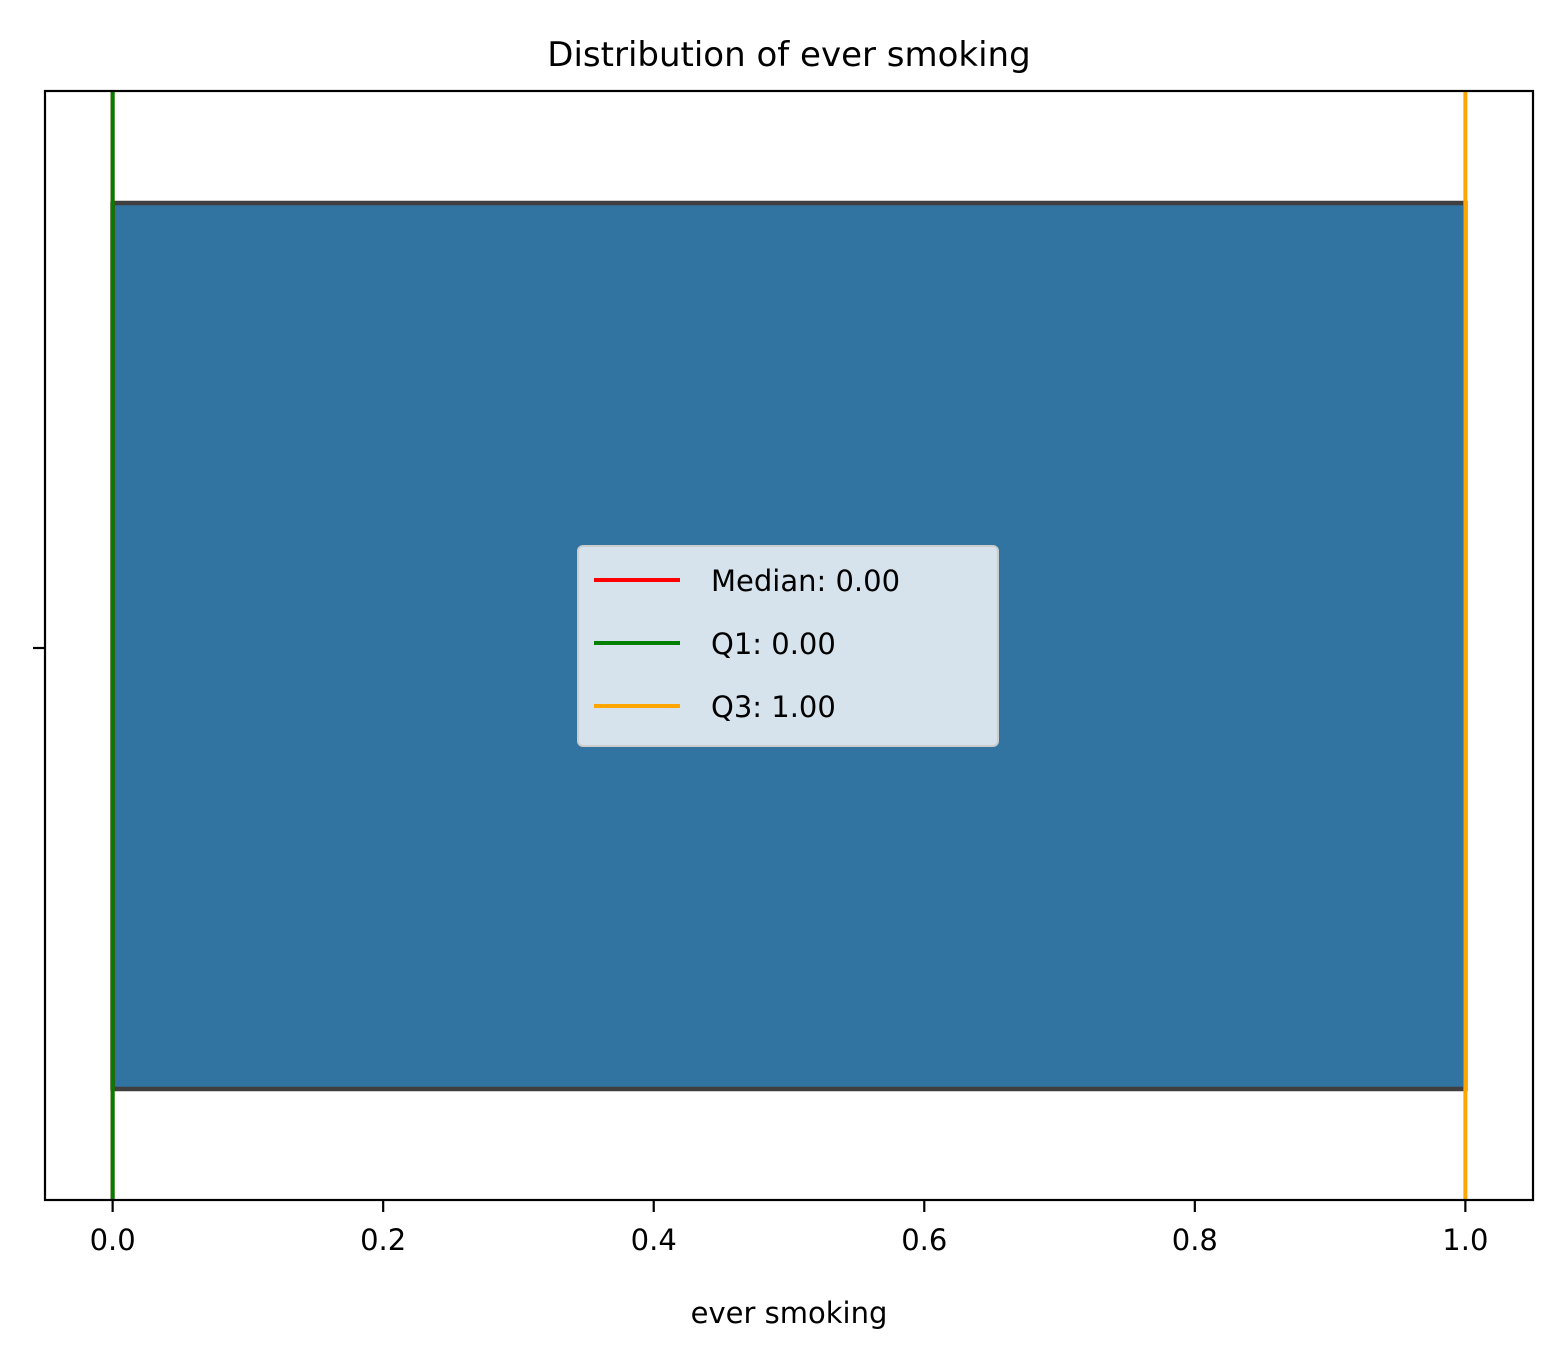 The image size is (1562, 1365). What do you see at coordinates (924, 1240) in the screenshot?
I see `x-tick-label: 0.6` at bounding box center [924, 1240].